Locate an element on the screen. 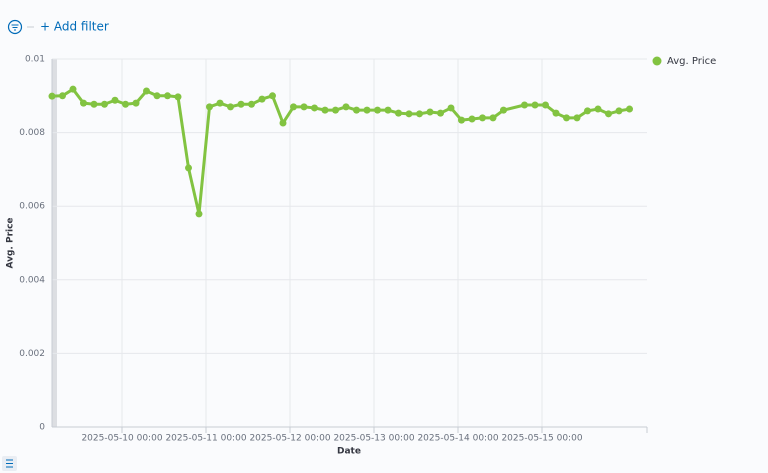  legend-toggle-icon is located at coordinates (9, 463).